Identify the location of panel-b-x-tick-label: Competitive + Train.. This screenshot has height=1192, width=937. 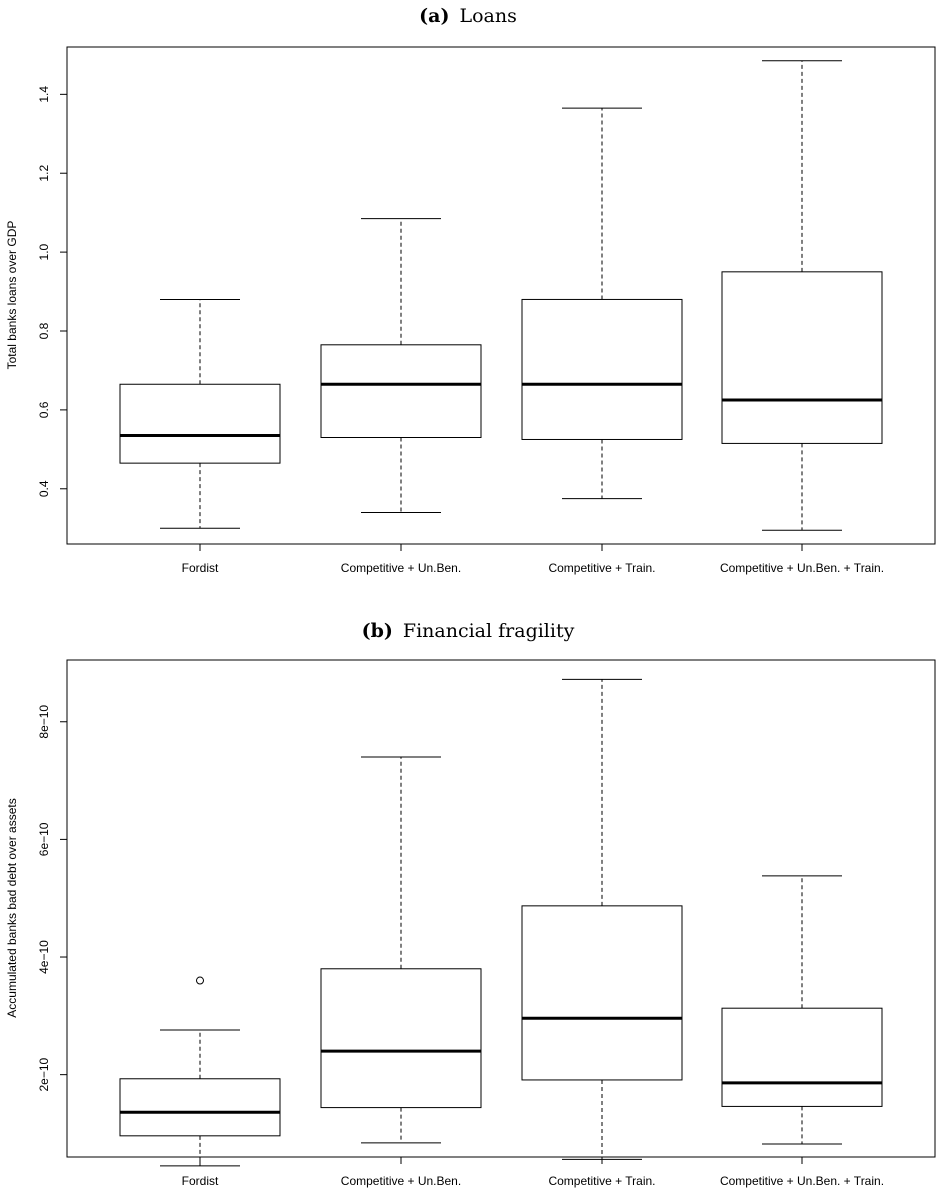
(601, 1181).